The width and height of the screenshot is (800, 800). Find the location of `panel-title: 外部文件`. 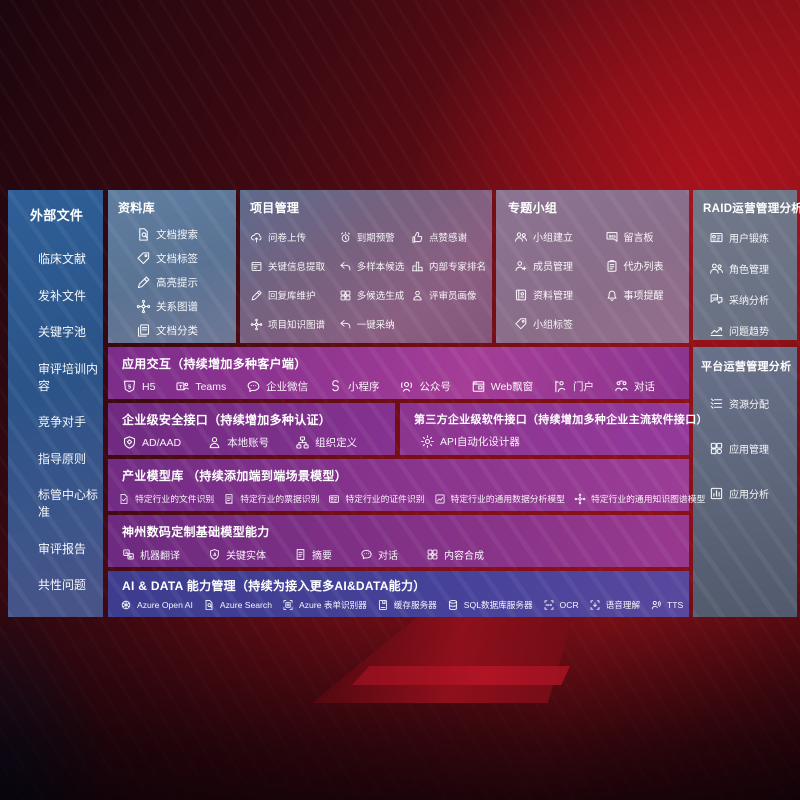

panel-title: 外部文件 is located at coordinates (57, 215).